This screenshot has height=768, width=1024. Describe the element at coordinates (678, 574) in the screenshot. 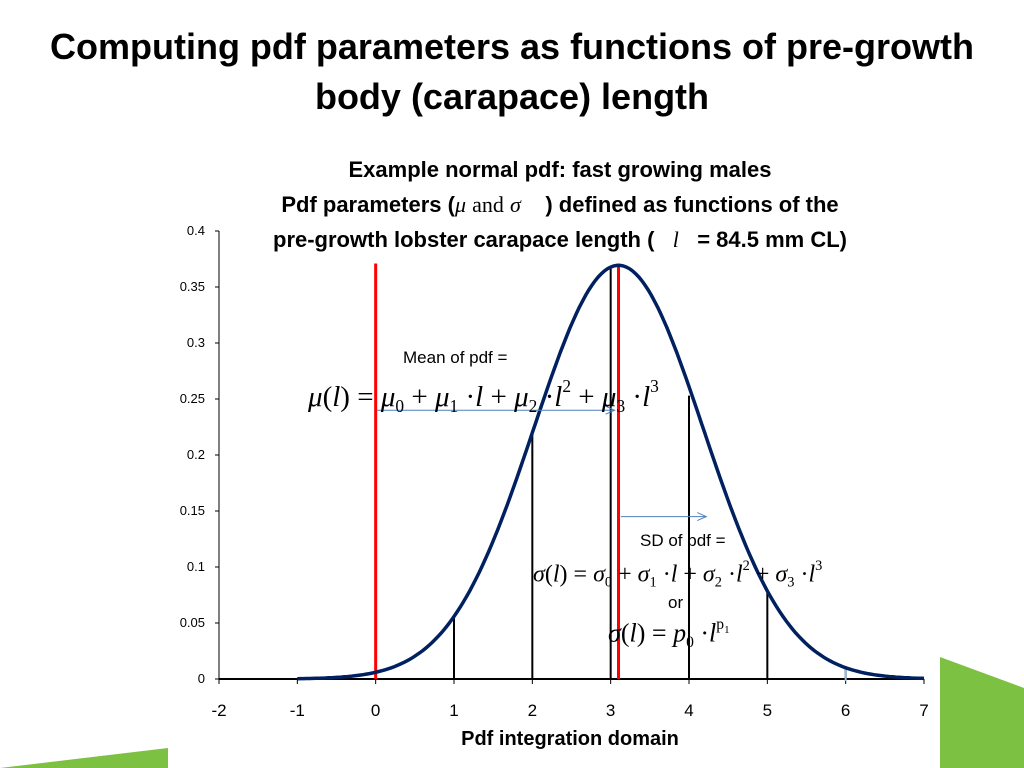

I see `sd-formula: σ(l) = σ0 + σ1 ·l + σ2 ·l2 + σ3 ·l3` at that location.